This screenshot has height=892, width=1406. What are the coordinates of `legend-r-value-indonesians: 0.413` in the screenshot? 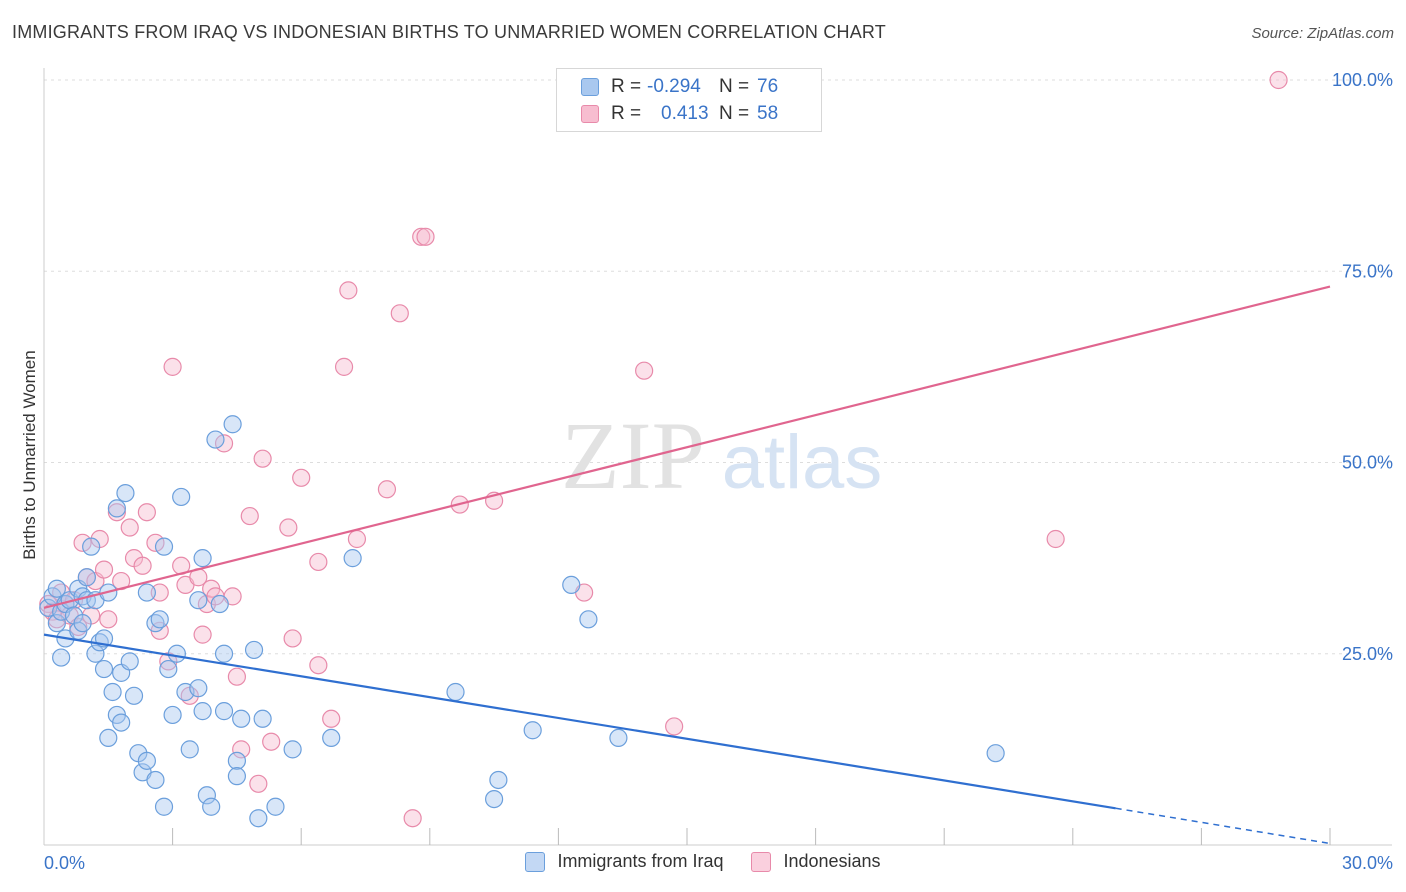 It's located at (685, 113).